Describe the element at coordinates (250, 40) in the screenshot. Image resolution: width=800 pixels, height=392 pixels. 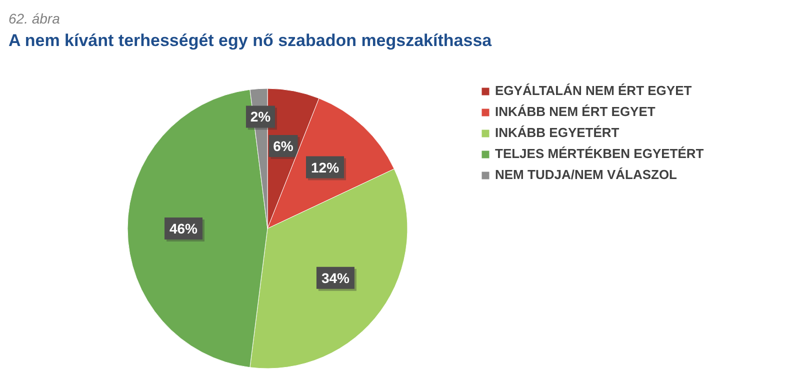
I see `chart-title: A nem kívánt terhességét egy nő szabadon megszakíthassa` at that location.